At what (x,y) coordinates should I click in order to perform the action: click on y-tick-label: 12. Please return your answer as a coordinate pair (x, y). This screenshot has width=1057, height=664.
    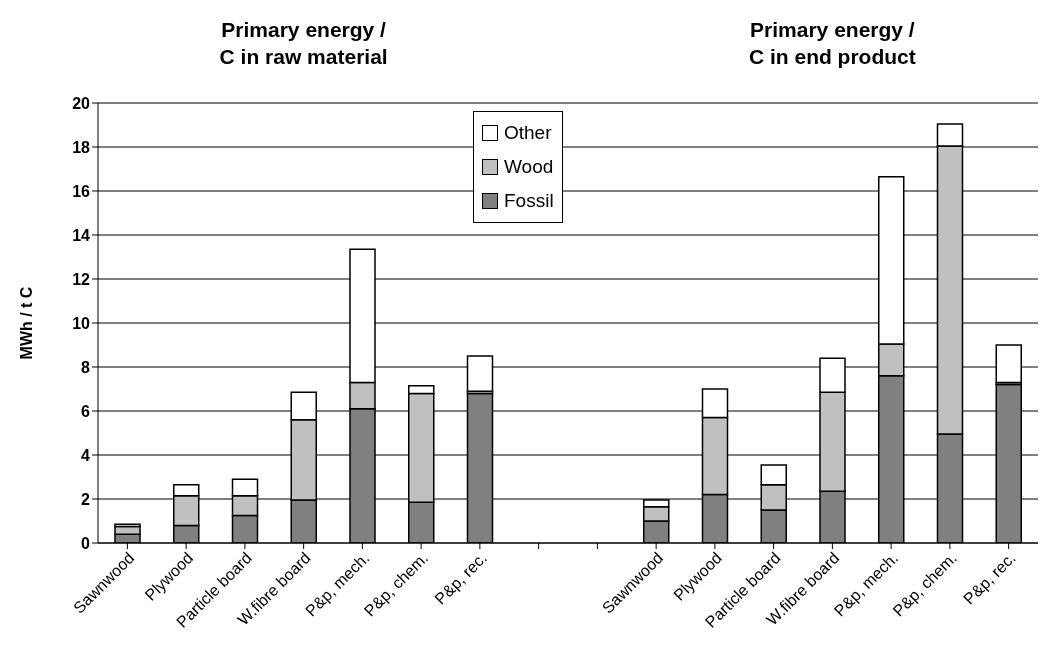
    Looking at the image, I should click on (81, 279).